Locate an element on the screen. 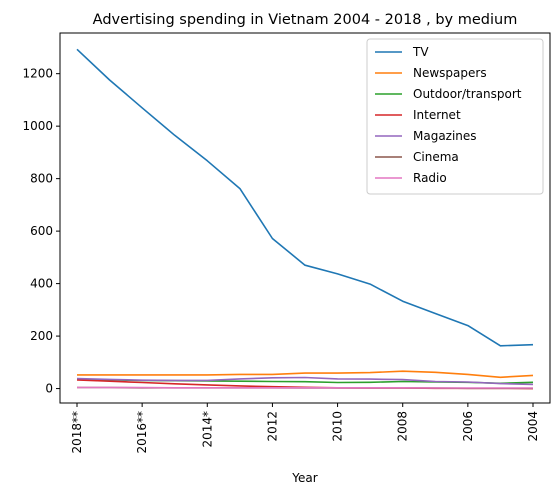 The image size is (560, 495). legend-label: Radio is located at coordinates (430, 178).